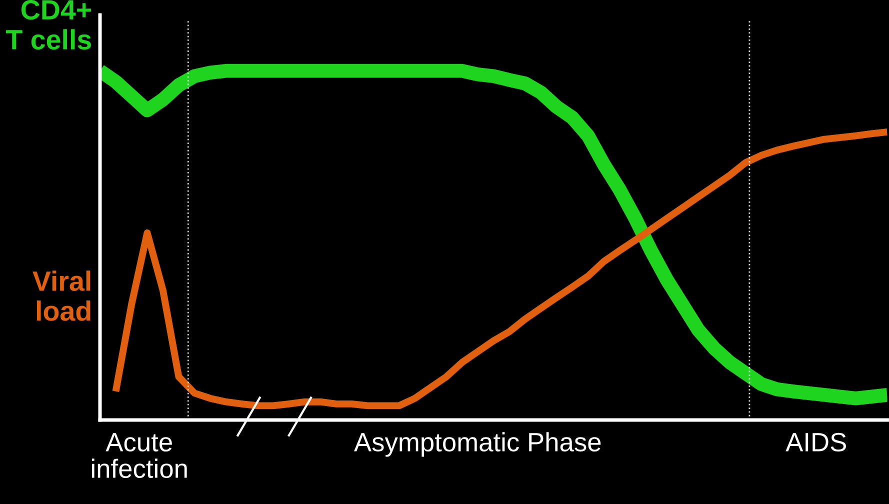  Describe the element at coordinates (139, 455) in the screenshot. I see `text: Acute infection` at that location.